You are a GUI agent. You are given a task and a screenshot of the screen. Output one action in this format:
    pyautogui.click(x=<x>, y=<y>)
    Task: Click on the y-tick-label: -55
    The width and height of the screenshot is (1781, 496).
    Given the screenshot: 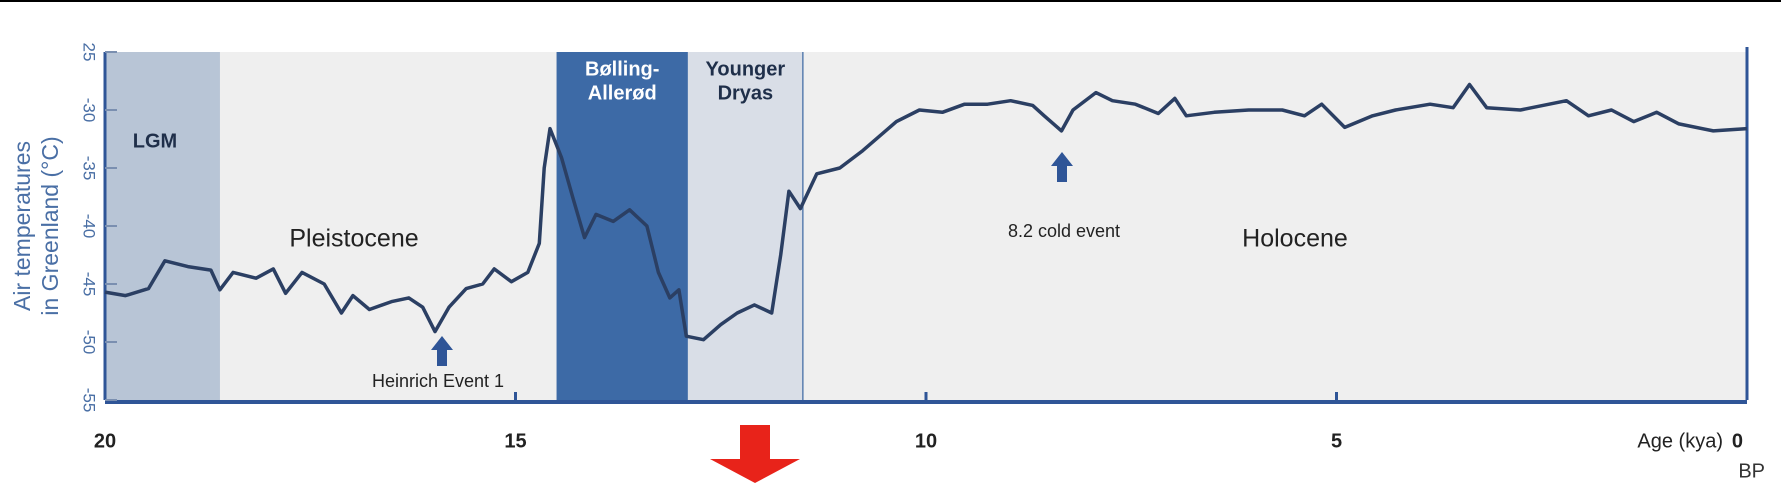 What is the action you would take?
    pyautogui.click(x=89, y=400)
    